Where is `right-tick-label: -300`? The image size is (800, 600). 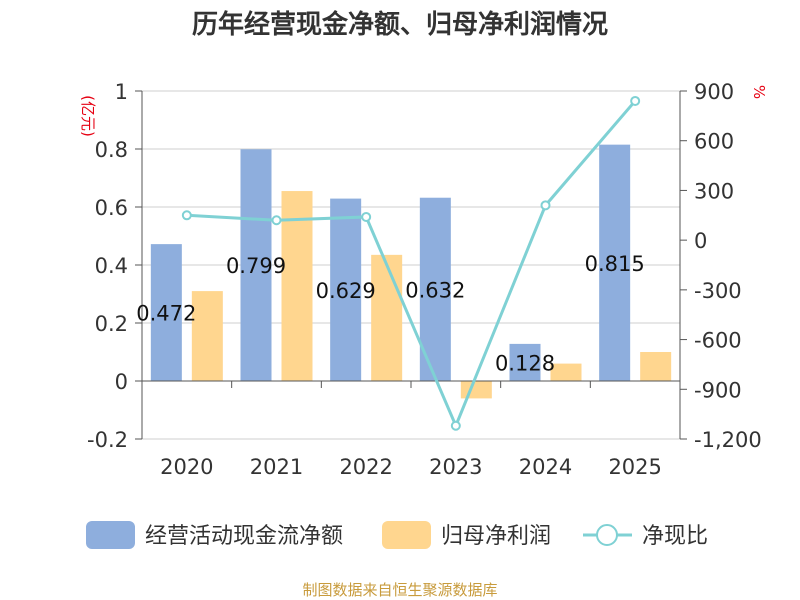 right-tick-label: -300 is located at coordinates (718, 291).